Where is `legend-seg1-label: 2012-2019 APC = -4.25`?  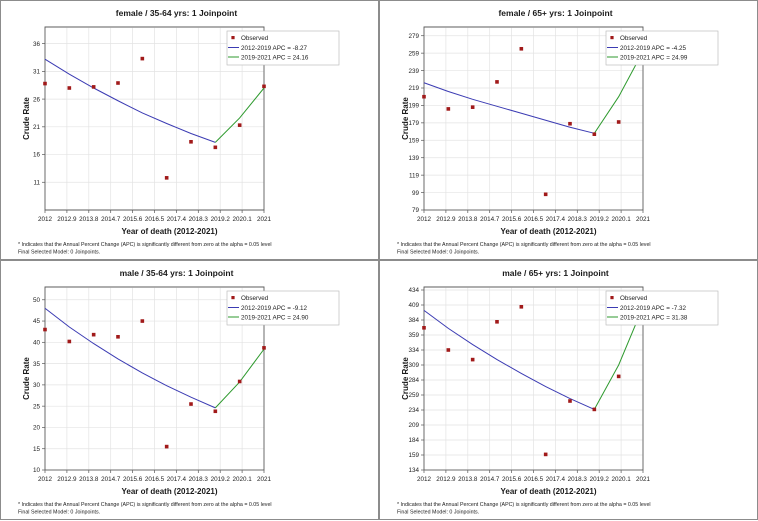 legend-seg1-label: 2012-2019 APC = -4.25 is located at coordinates (653, 48).